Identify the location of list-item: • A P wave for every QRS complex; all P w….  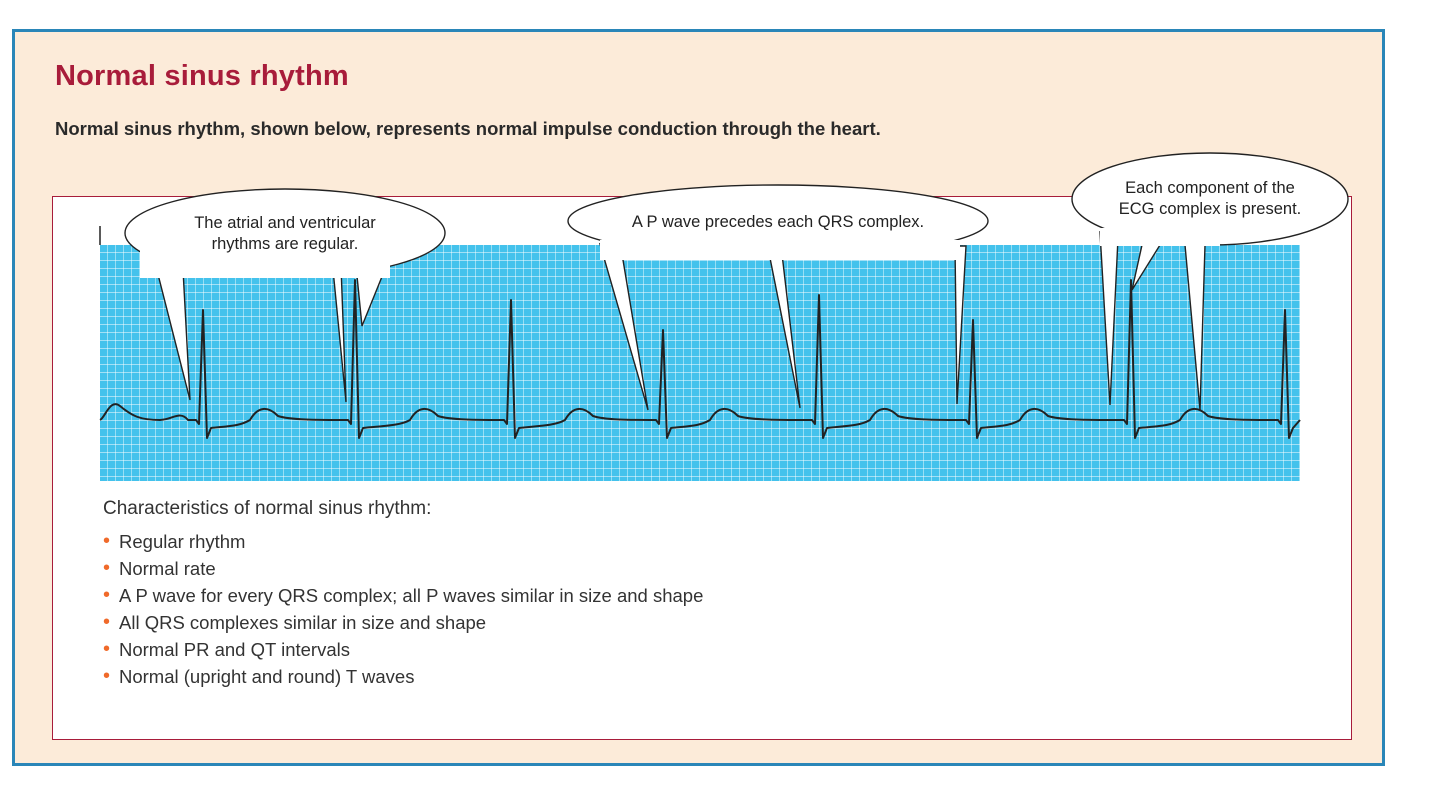
(403, 595).